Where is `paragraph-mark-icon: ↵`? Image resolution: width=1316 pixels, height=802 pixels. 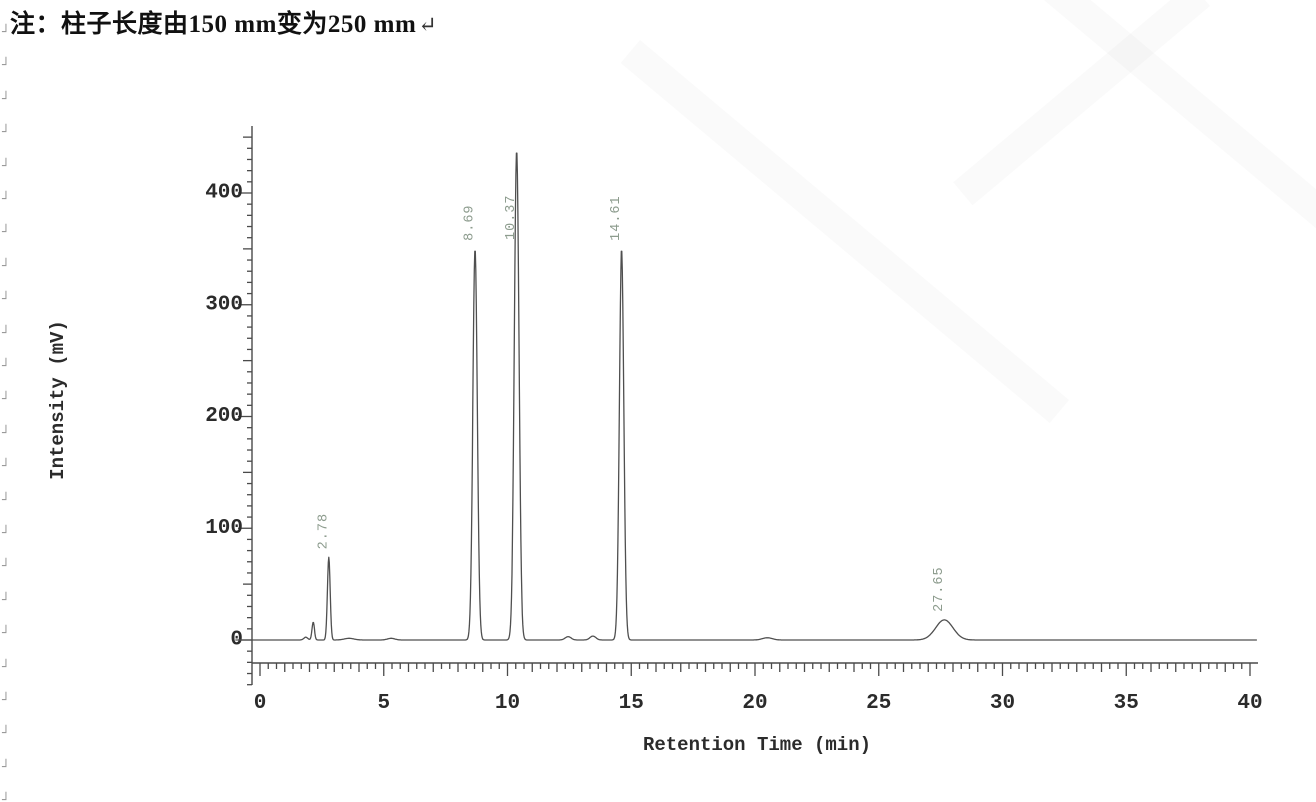
paragraph-mark-icon: ↵ is located at coordinates (428, 24).